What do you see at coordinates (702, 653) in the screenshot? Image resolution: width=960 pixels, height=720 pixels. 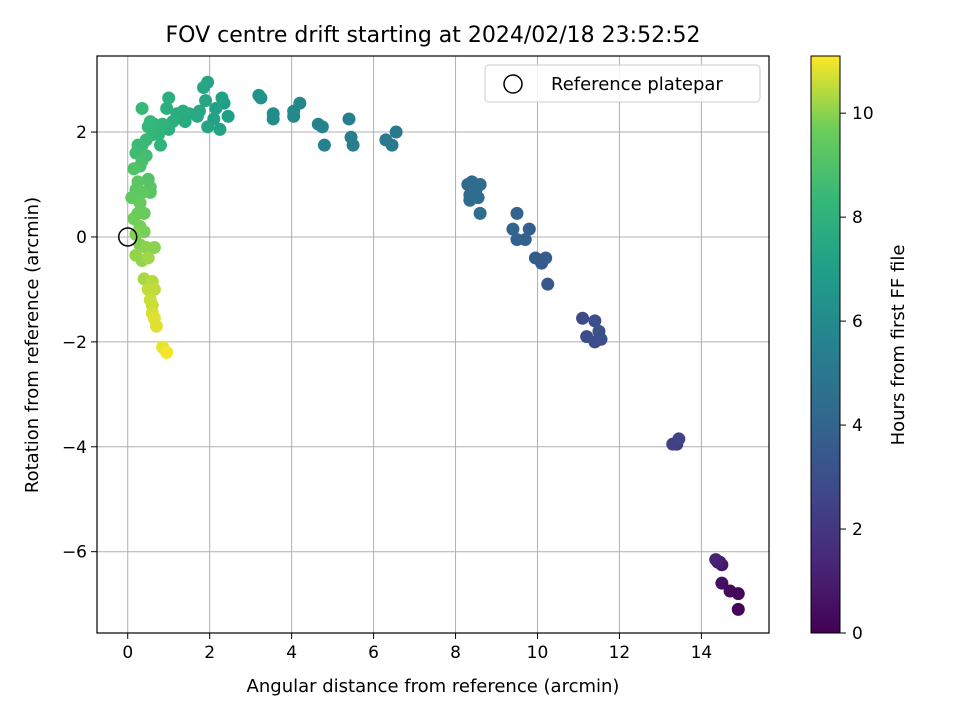 I see `x-tick-label: 14` at bounding box center [702, 653].